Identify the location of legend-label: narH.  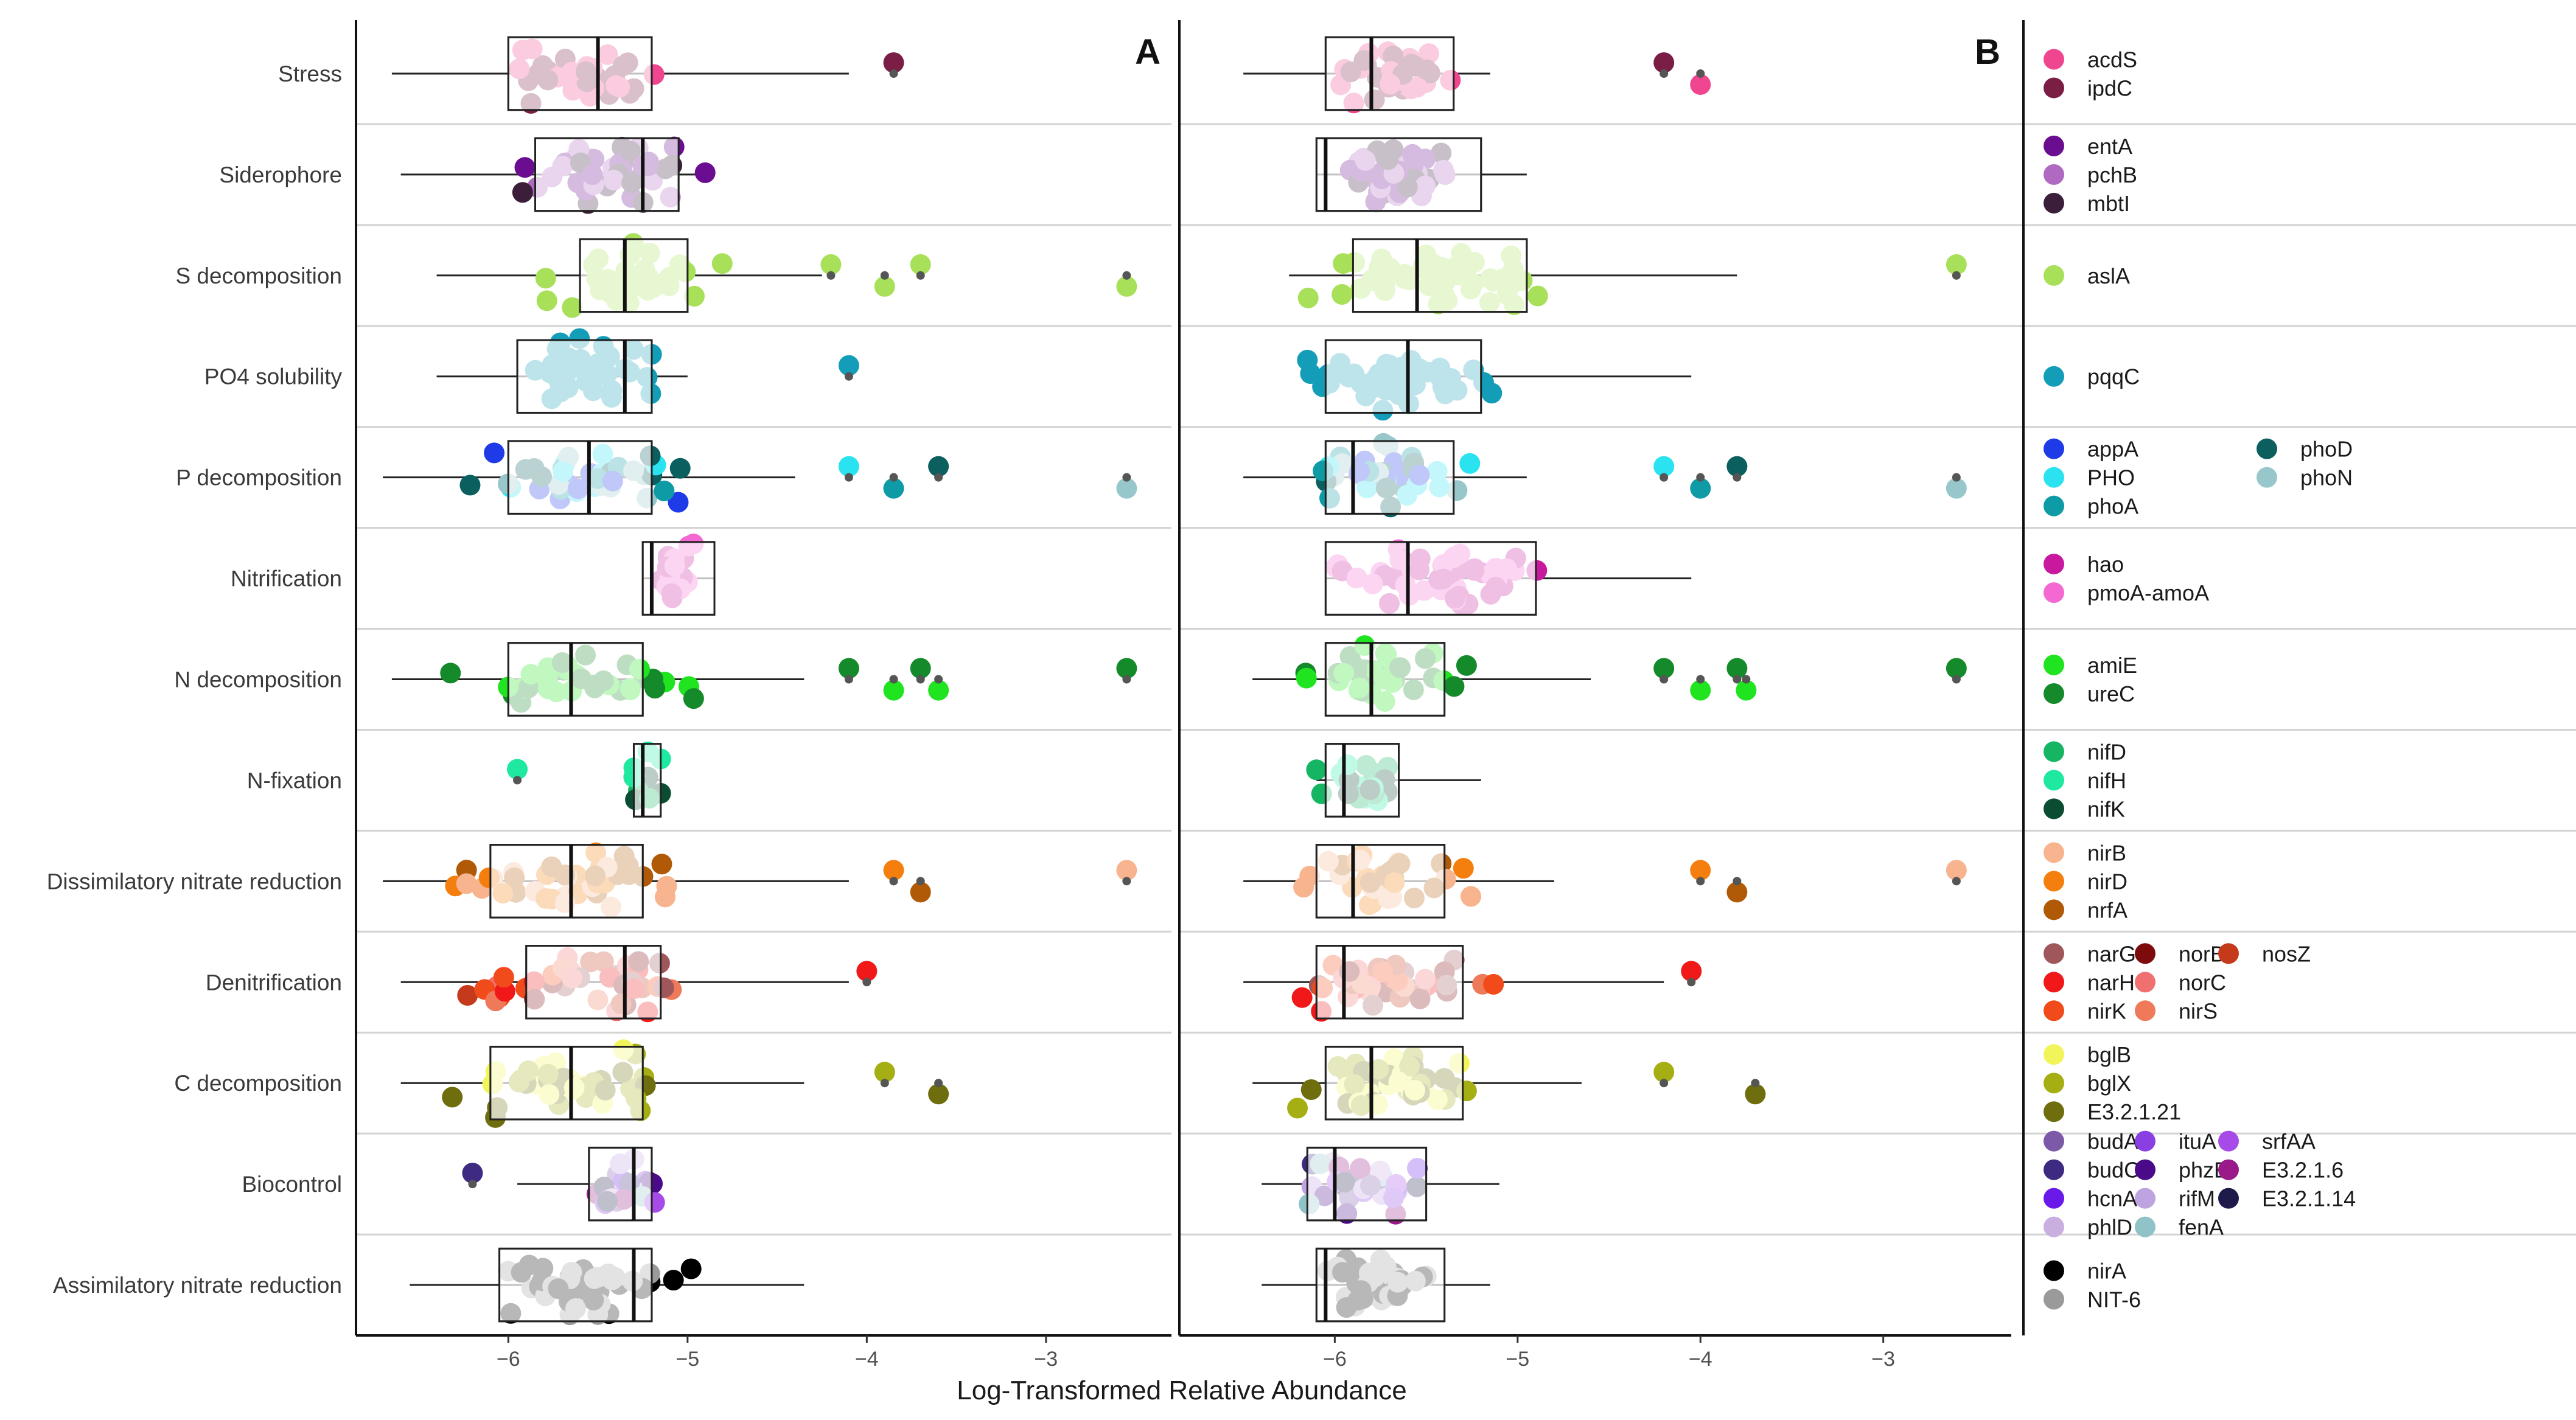
(2111, 982).